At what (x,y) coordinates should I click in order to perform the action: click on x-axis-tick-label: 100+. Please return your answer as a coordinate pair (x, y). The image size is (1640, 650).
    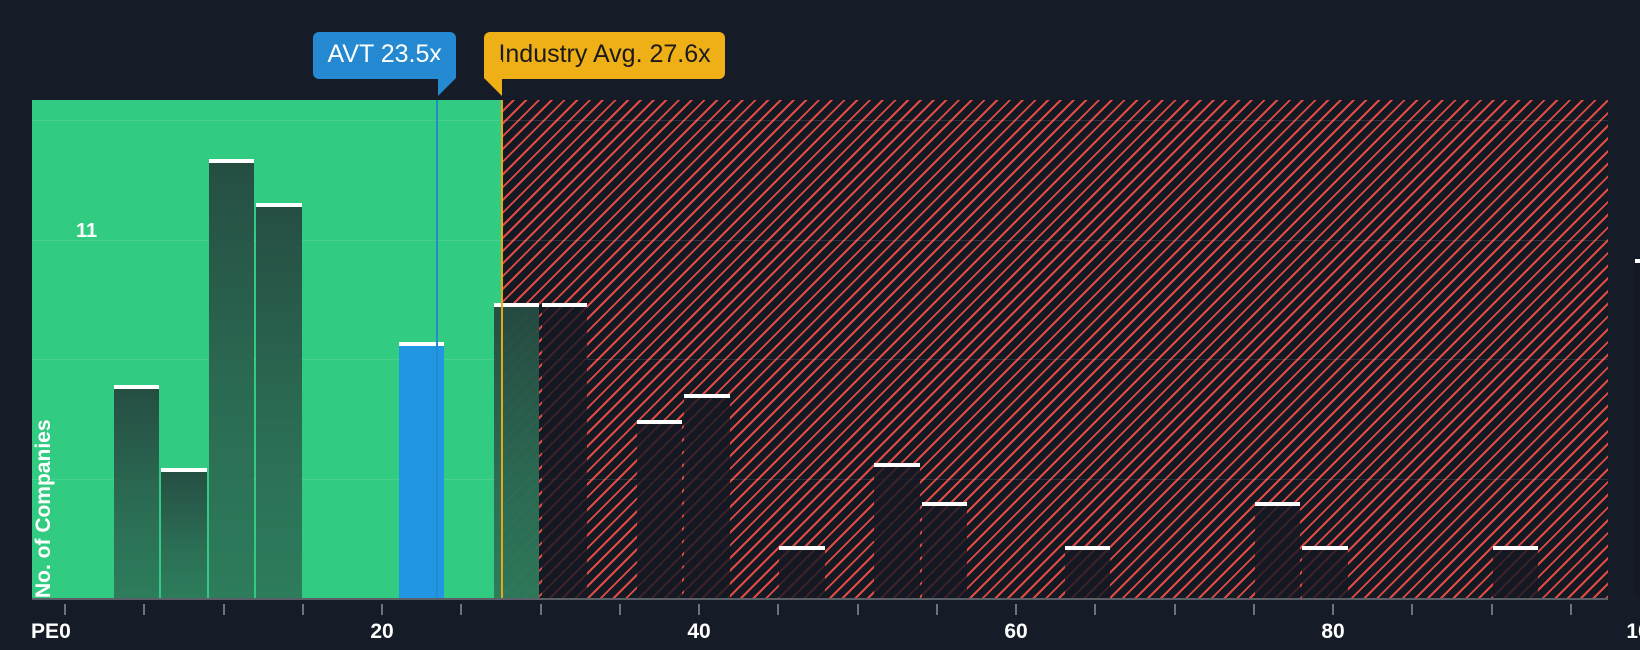
    Looking at the image, I should click on (1633, 631).